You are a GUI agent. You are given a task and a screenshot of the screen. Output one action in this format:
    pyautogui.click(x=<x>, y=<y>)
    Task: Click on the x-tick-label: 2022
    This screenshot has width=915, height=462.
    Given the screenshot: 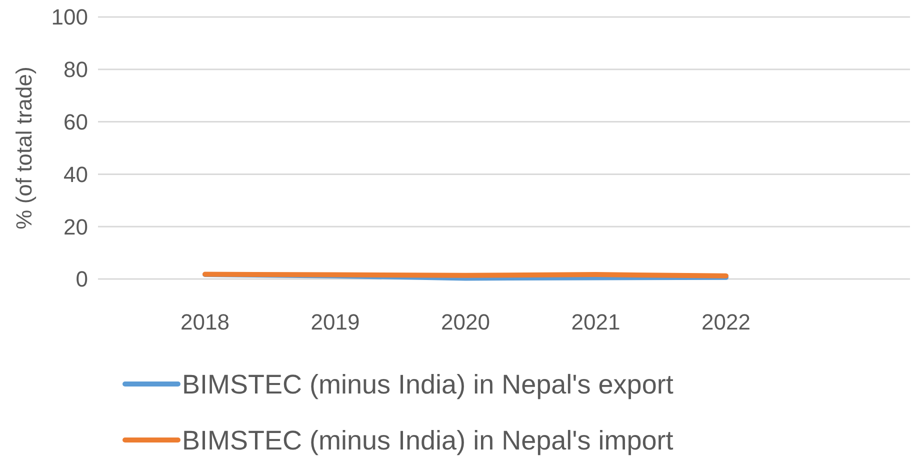 What is the action you would take?
    pyautogui.click(x=726, y=322)
    